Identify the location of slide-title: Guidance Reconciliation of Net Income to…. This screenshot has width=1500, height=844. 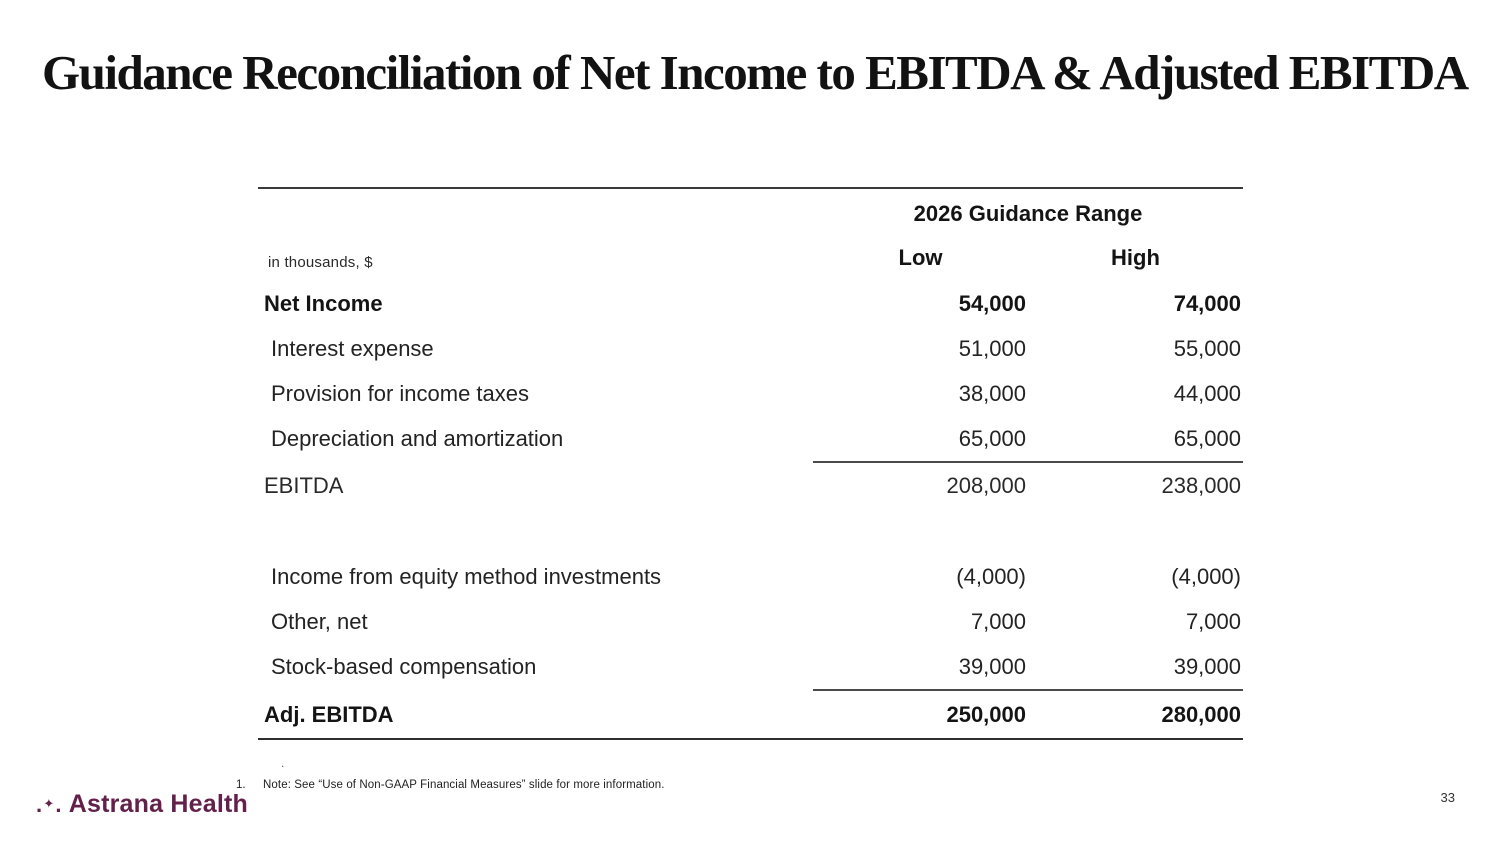
(755, 72).